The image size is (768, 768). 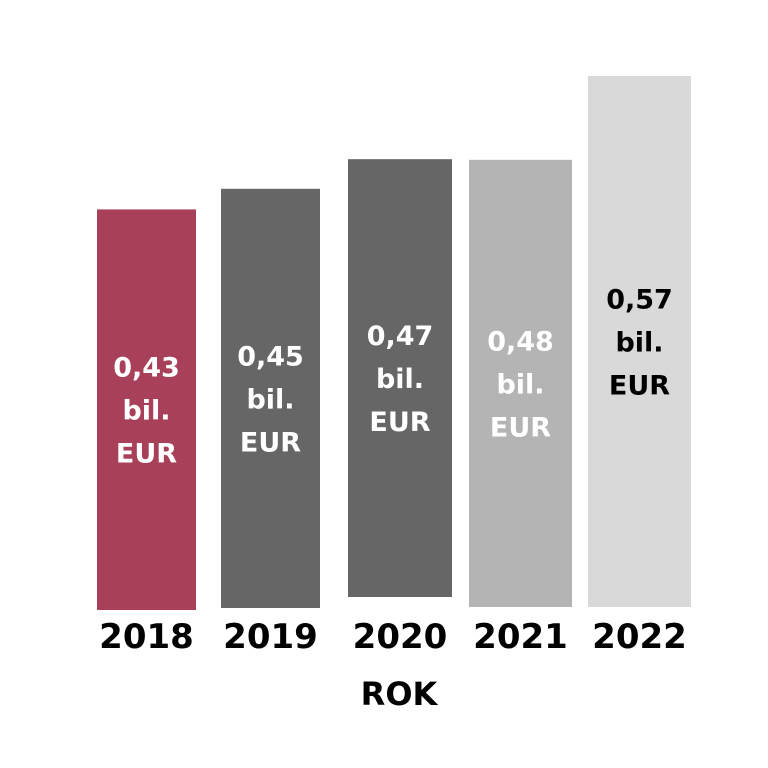 What do you see at coordinates (639, 300) in the screenshot?
I see `data-label-2022-line-1: 0,57` at bounding box center [639, 300].